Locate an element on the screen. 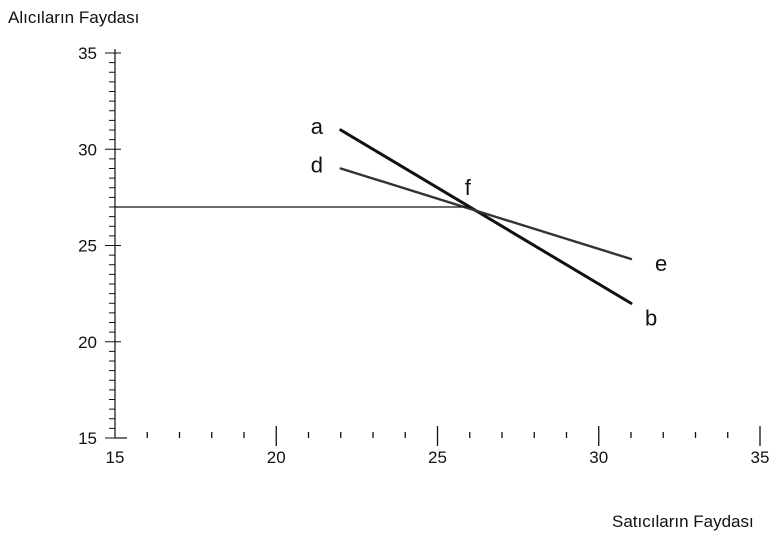 The height and width of the screenshot is (541, 782). series-line-ab is located at coordinates (486, 216).